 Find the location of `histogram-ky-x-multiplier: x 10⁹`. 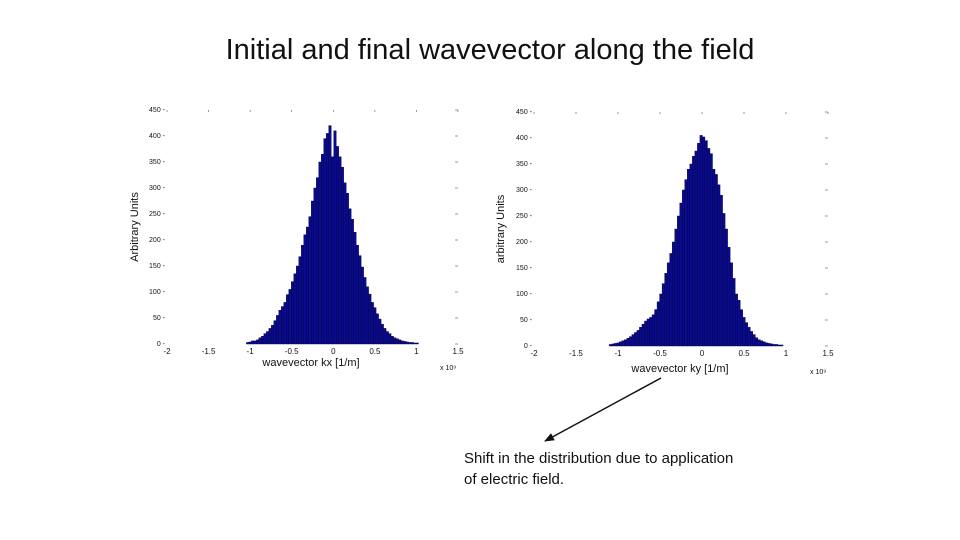

histogram-ky-x-multiplier: x 10⁹ is located at coordinates (818, 372).